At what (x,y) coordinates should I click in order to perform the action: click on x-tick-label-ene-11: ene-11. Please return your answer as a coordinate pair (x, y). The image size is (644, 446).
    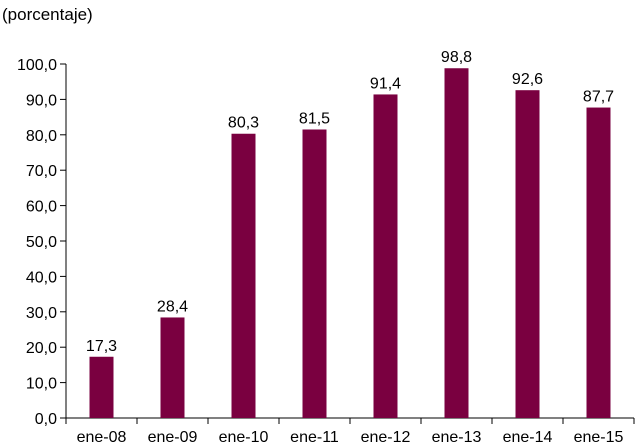
    Looking at the image, I should click on (314, 437).